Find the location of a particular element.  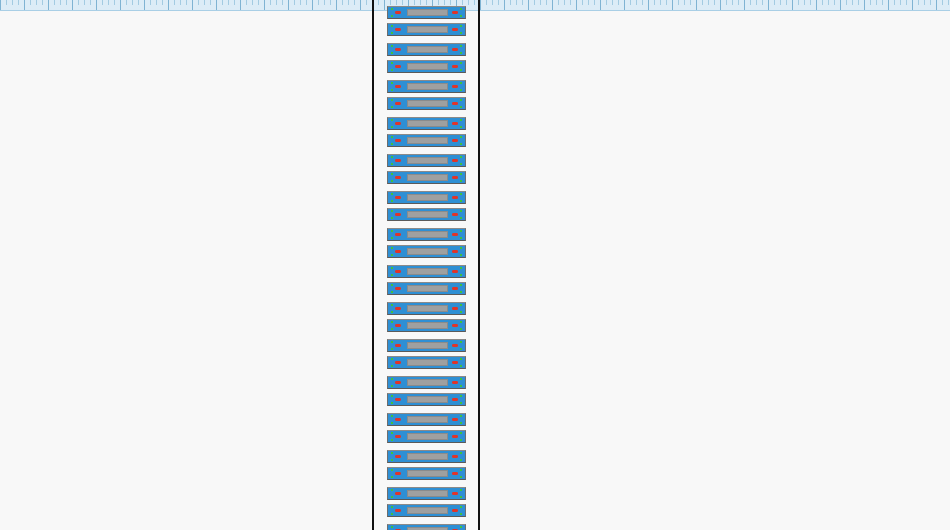

horizontal-ruler is located at coordinates (475, 5).